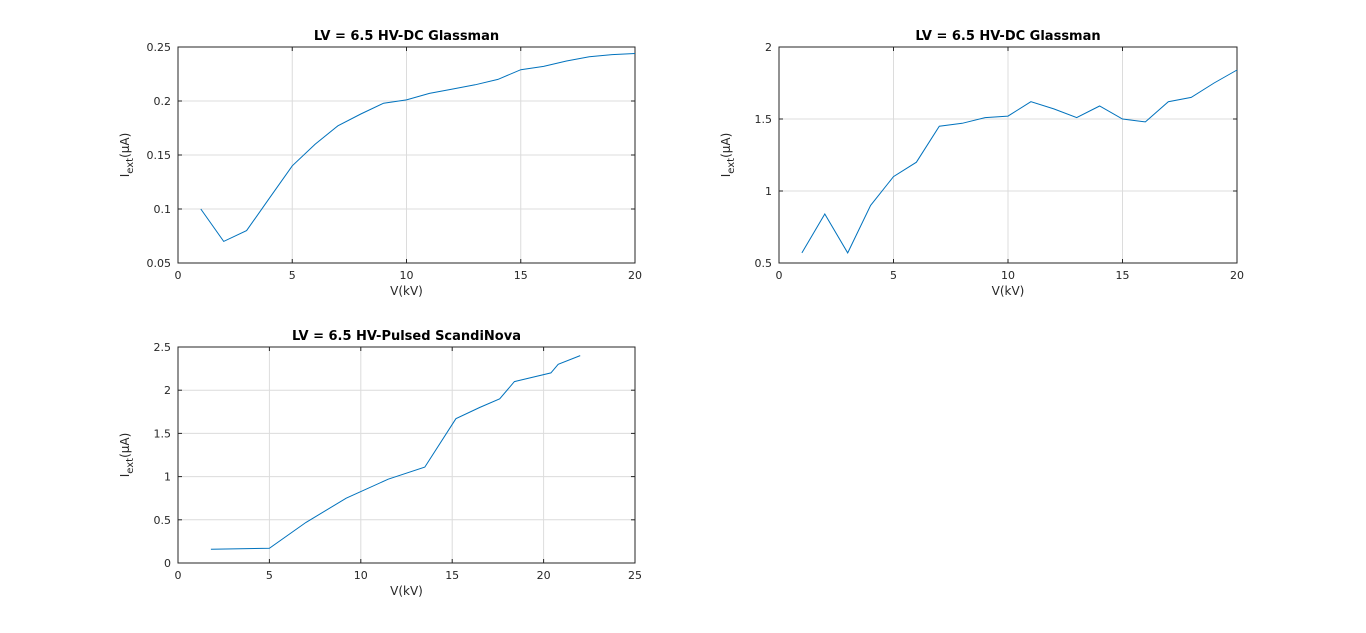  What do you see at coordinates (406, 336) in the screenshot?
I see `plot-title: LV = 6.5 HV-Pulsed ScandiNova` at bounding box center [406, 336].